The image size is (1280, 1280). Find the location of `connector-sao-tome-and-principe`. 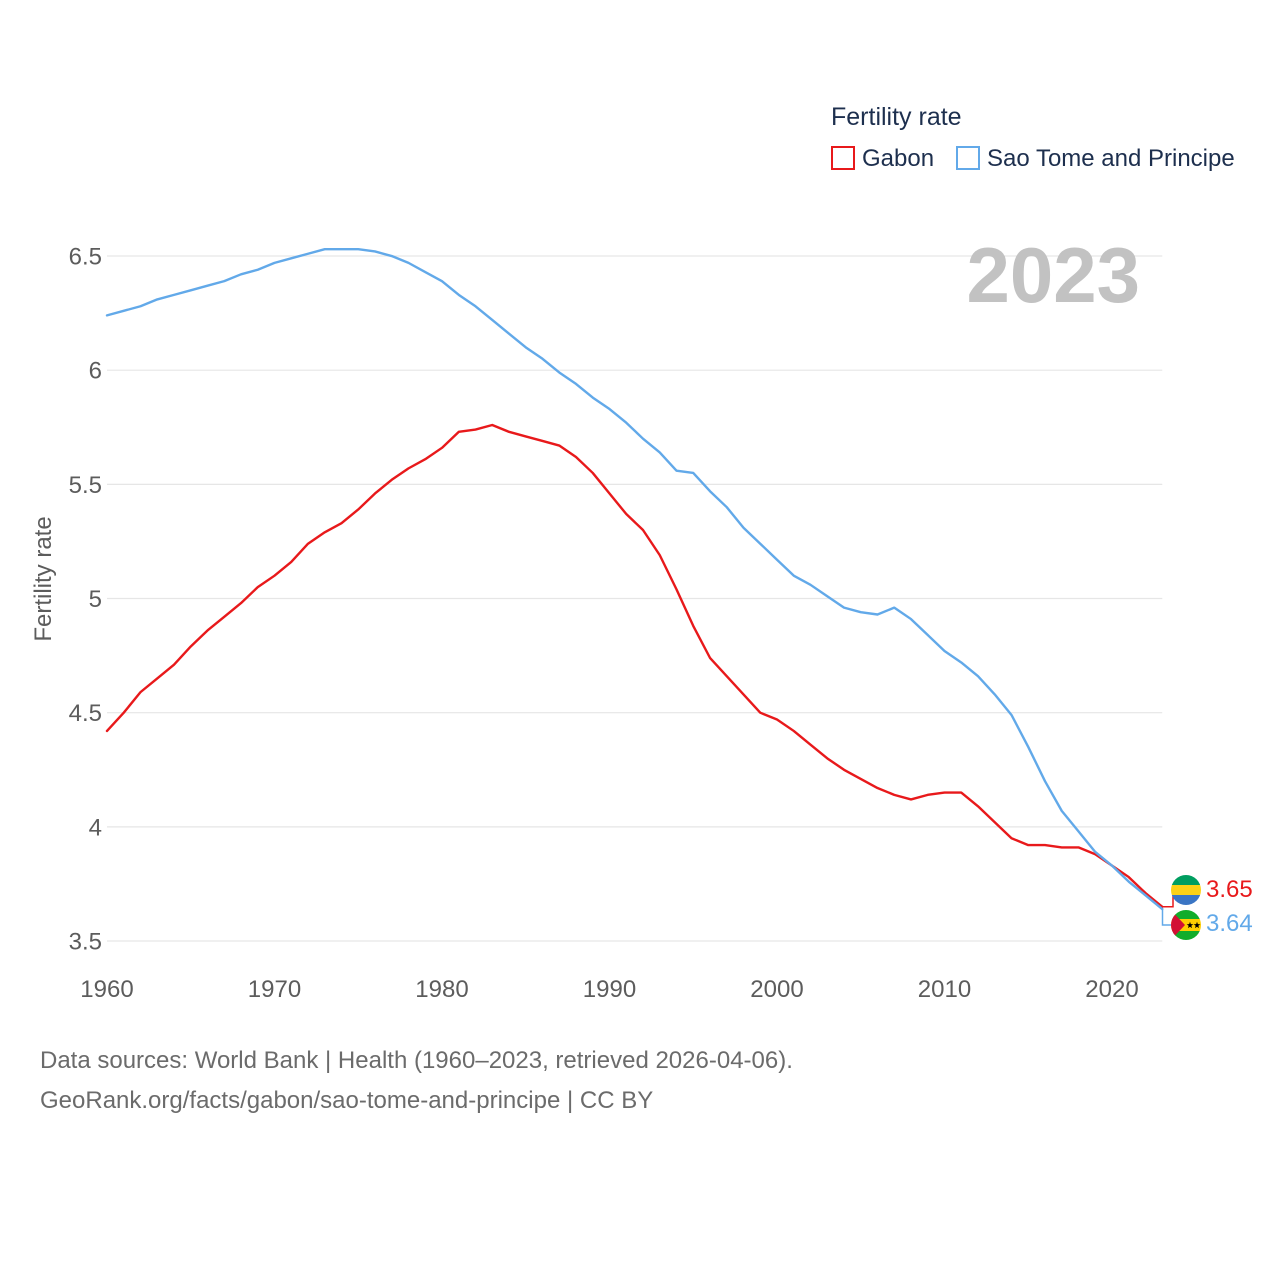

connector-sao-tome-and-principe is located at coordinates (1168, 917).